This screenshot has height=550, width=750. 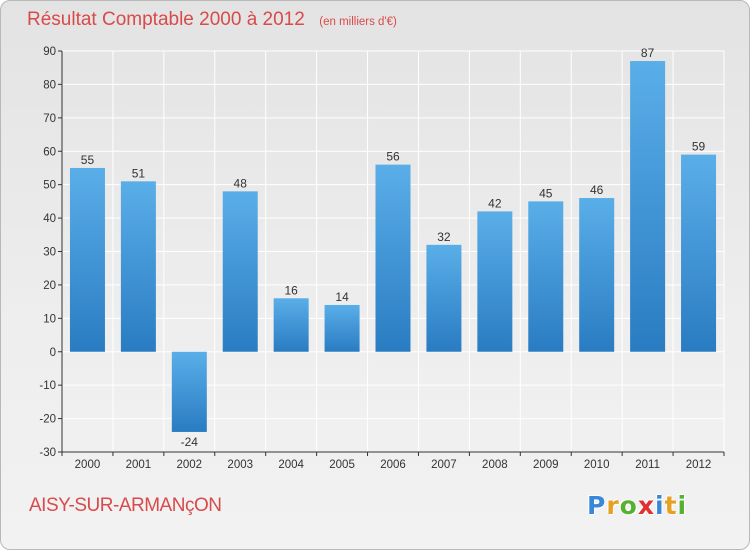 I want to click on data-label-2010: 46, so click(x=597, y=190).